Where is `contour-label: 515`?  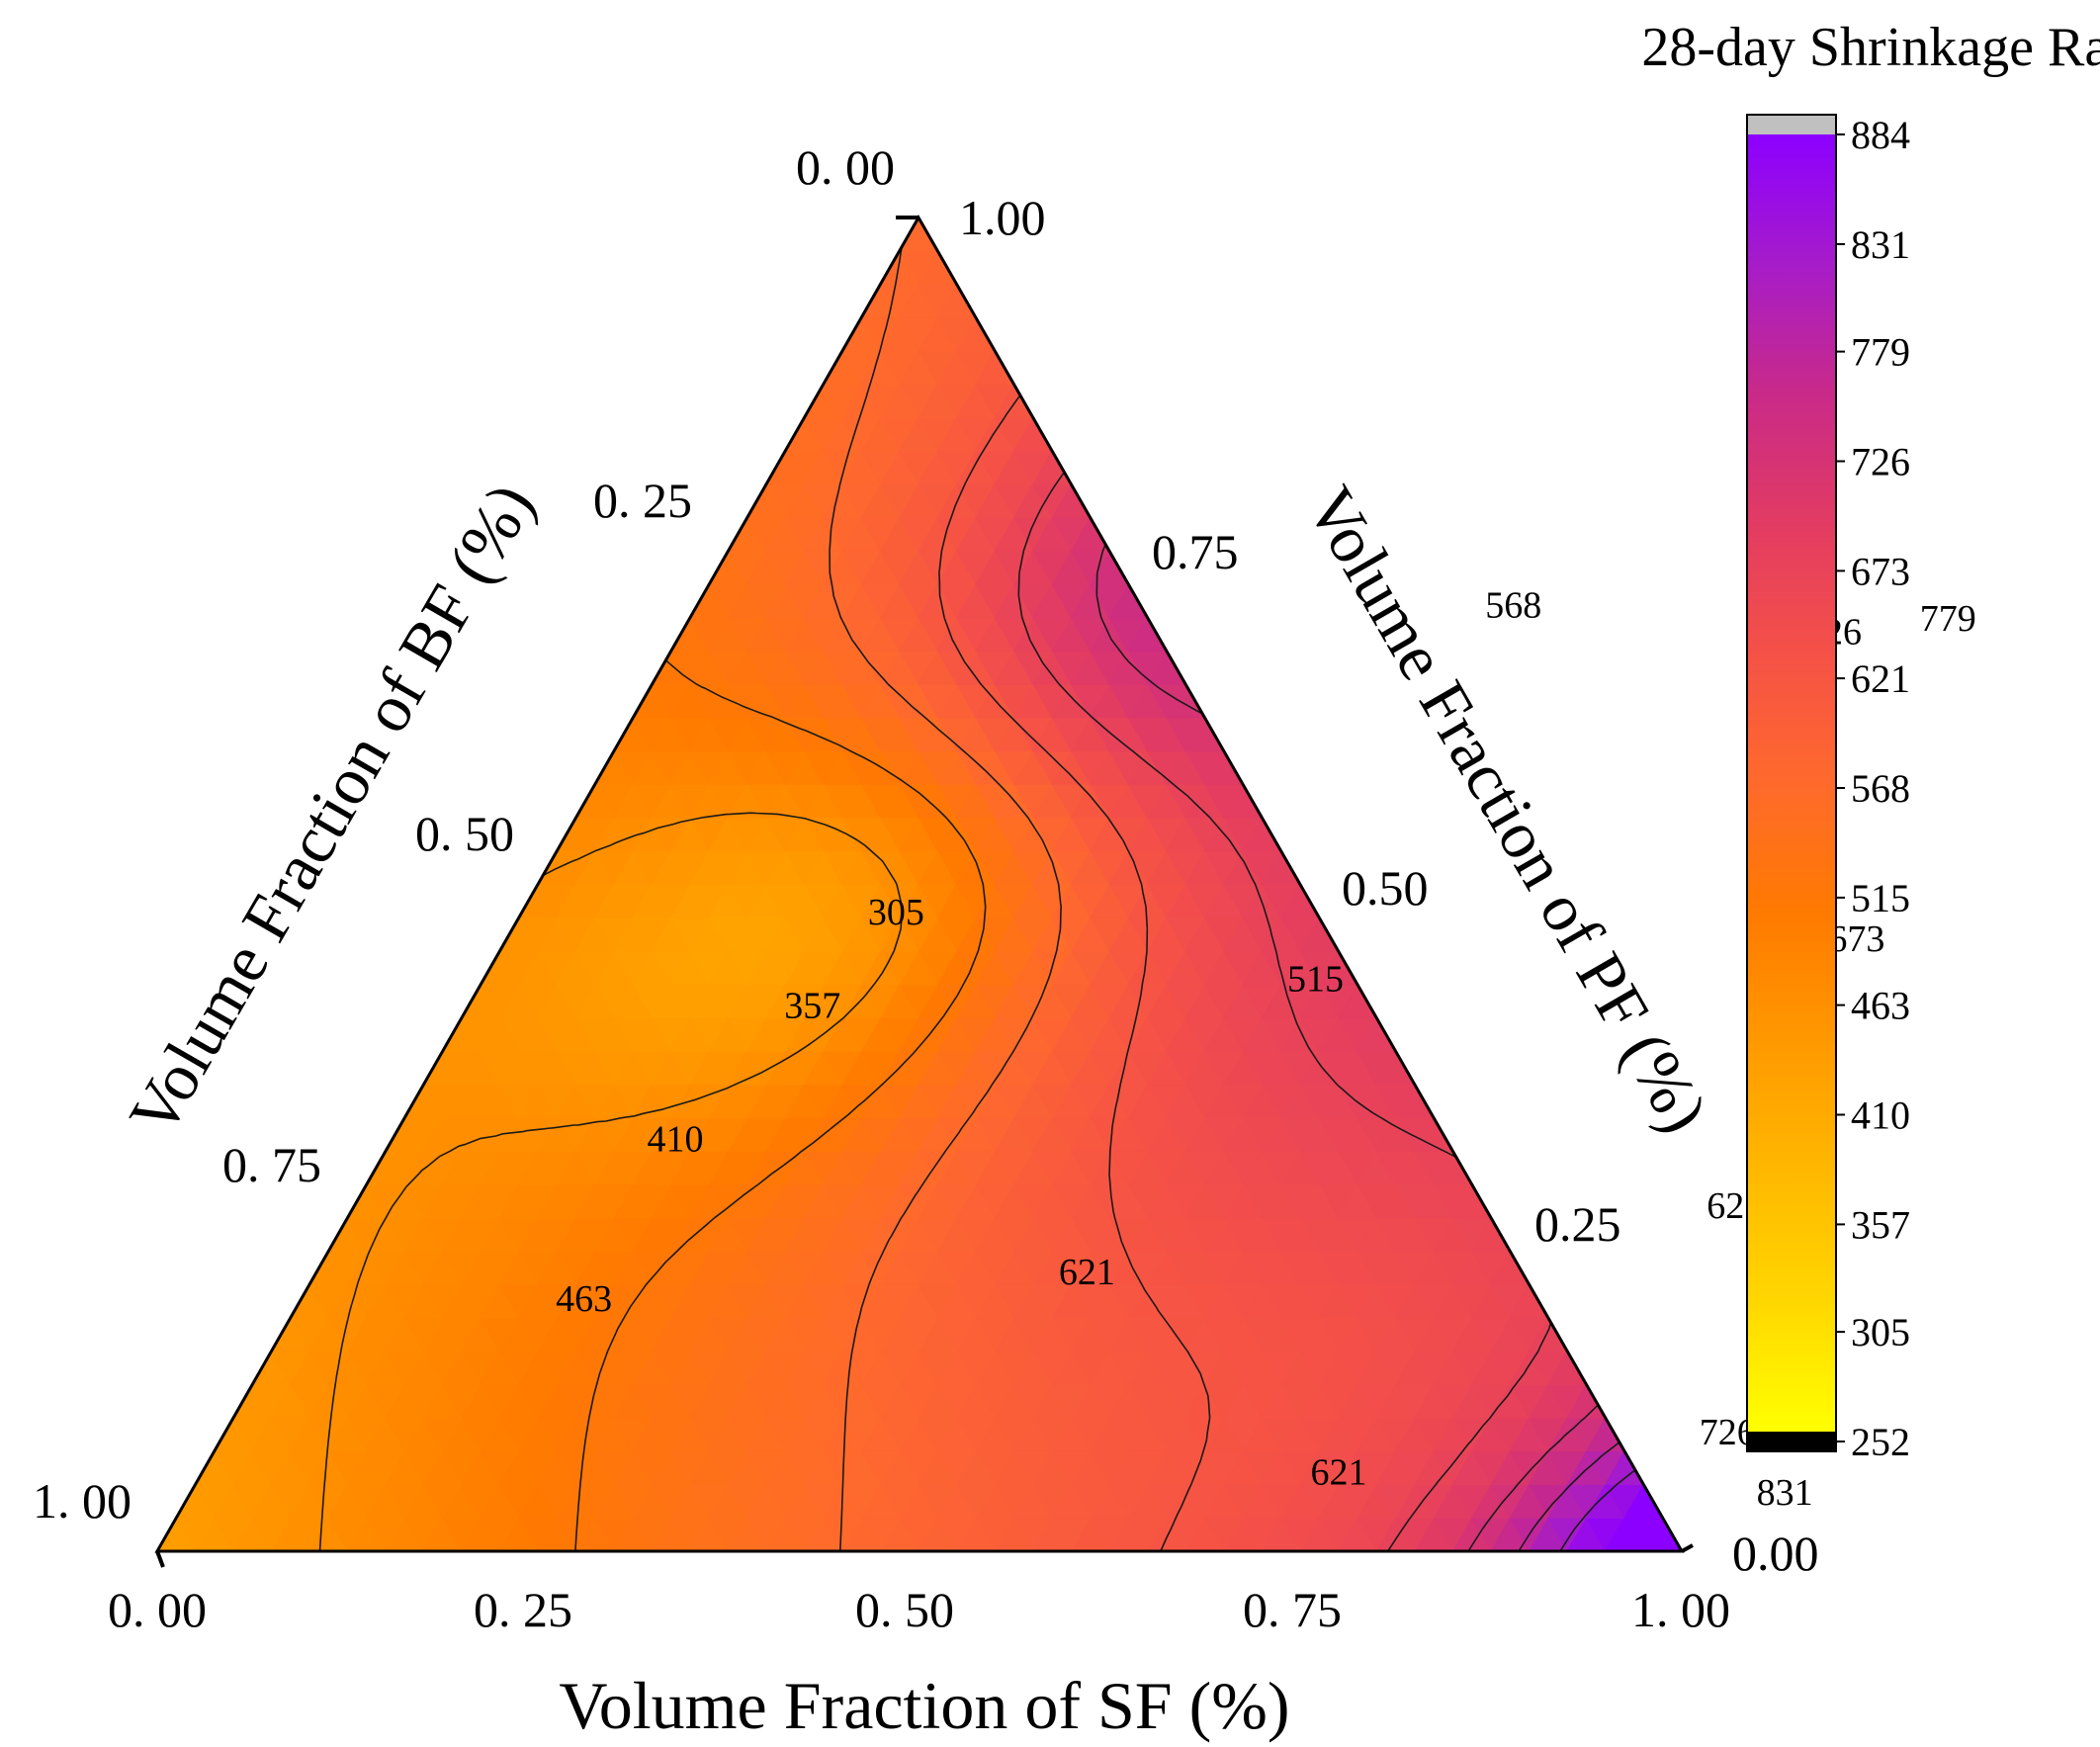
contour-label: 515 is located at coordinates (1315, 979).